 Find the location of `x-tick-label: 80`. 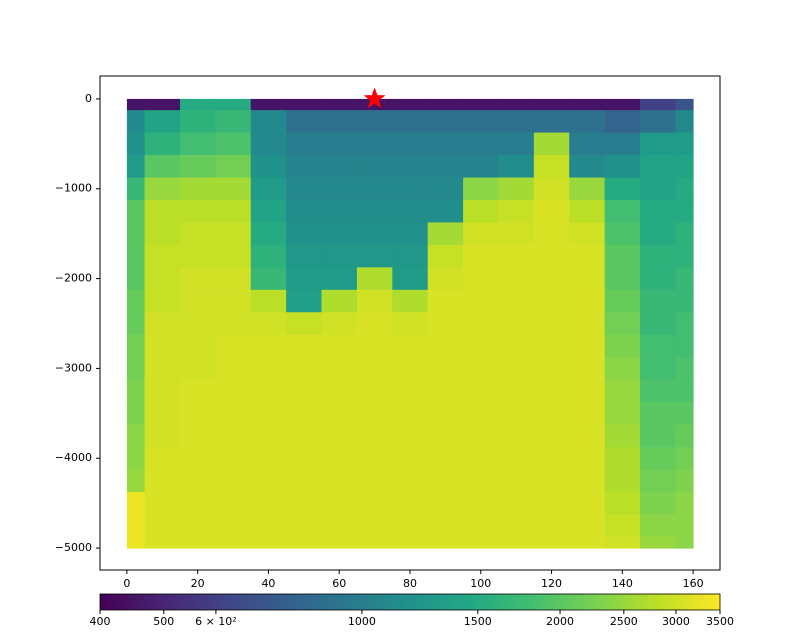

x-tick-label: 80 is located at coordinates (410, 583).